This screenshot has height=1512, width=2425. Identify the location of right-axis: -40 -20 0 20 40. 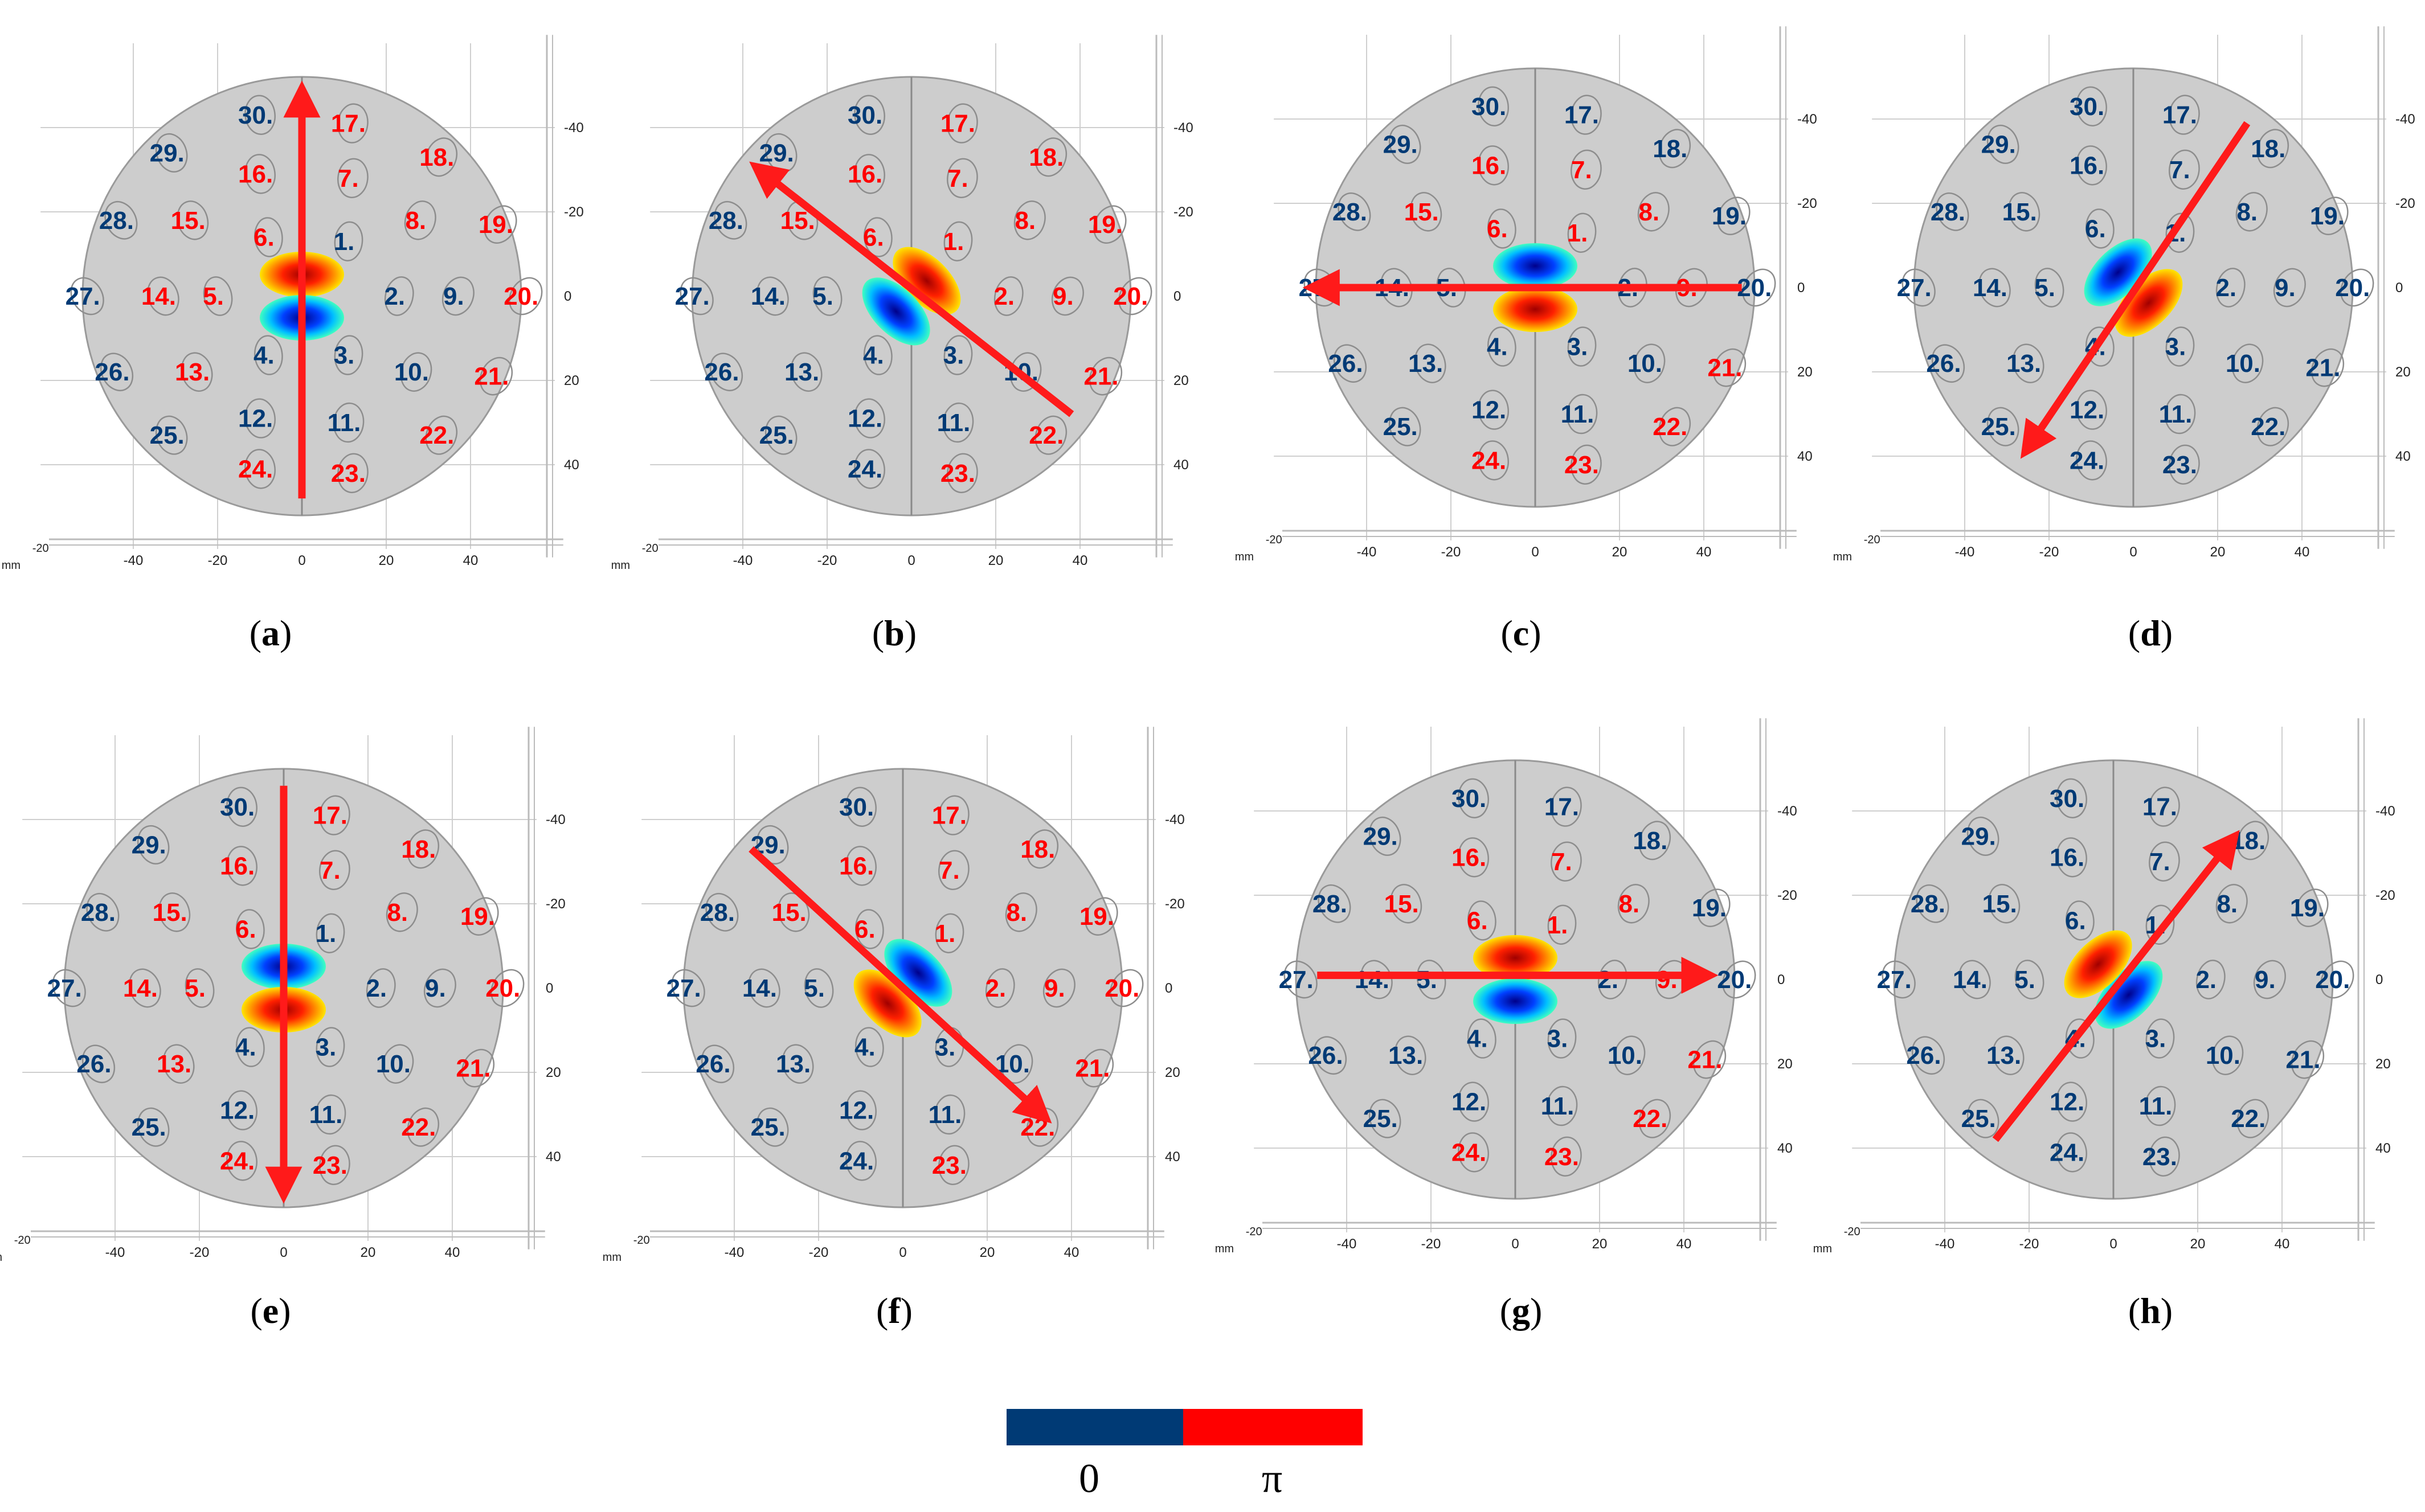
(1174, 296).